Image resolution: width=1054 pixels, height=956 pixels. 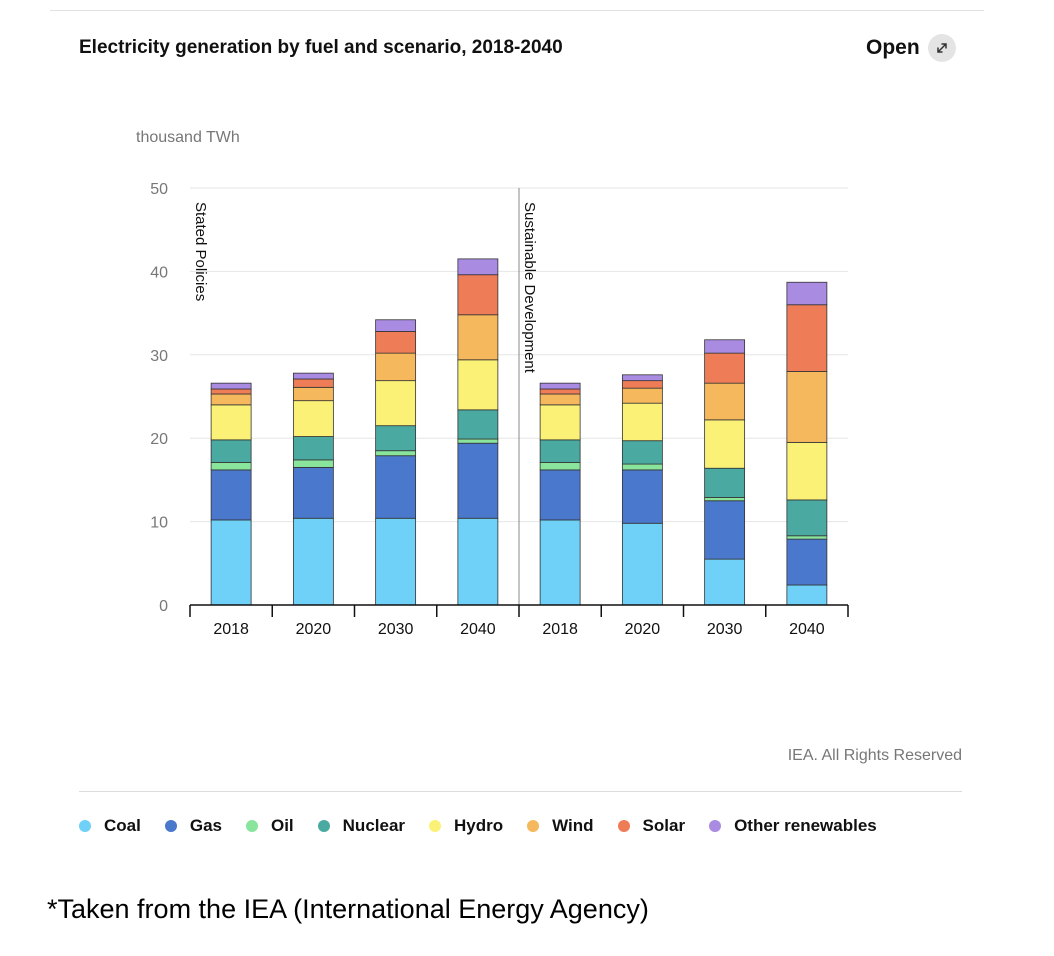 I want to click on legend-item: Coal, so click(x=110, y=826).